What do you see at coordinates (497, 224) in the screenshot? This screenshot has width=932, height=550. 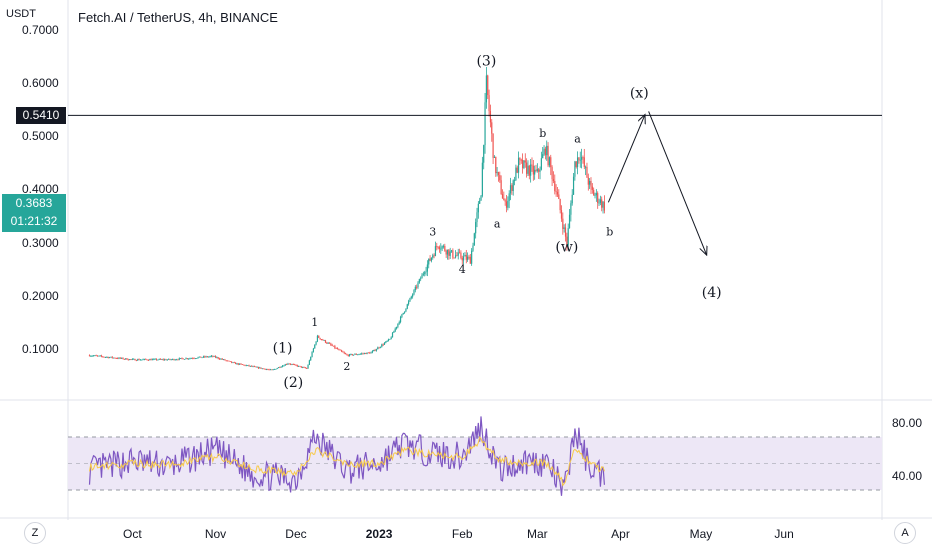 I see `wave-label: a` at bounding box center [497, 224].